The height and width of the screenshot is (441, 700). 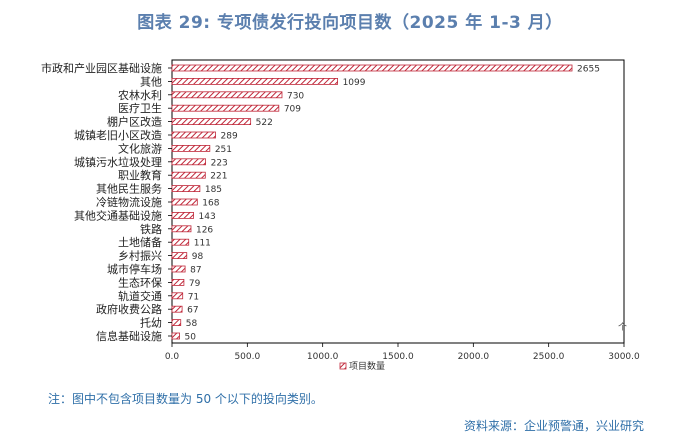 I want to click on legend: 项目数量, so click(x=362, y=366).